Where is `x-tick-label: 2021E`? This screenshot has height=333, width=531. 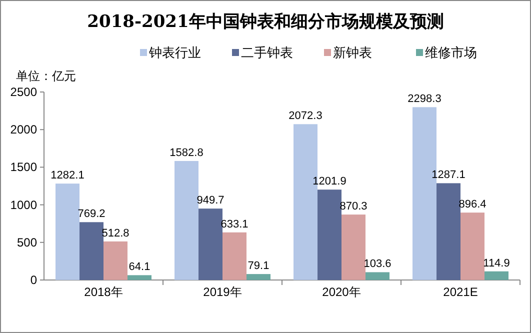 x-tick-label: 2021E is located at coordinates (460, 292).